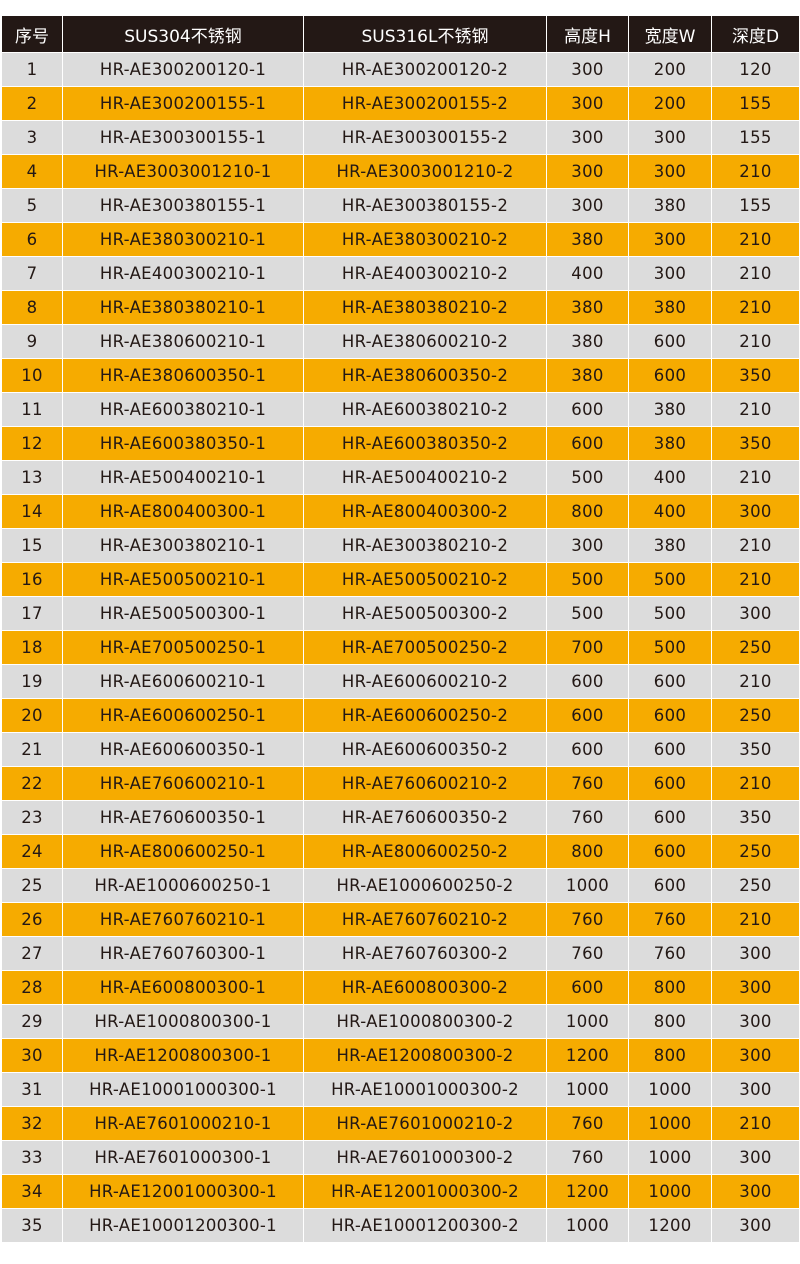 Image resolution: width=800 pixels, height=1264 pixels. What do you see at coordinates (32, 477) in the screenshot?
I see `cell-index: 13` at bounding box center [32, 477].